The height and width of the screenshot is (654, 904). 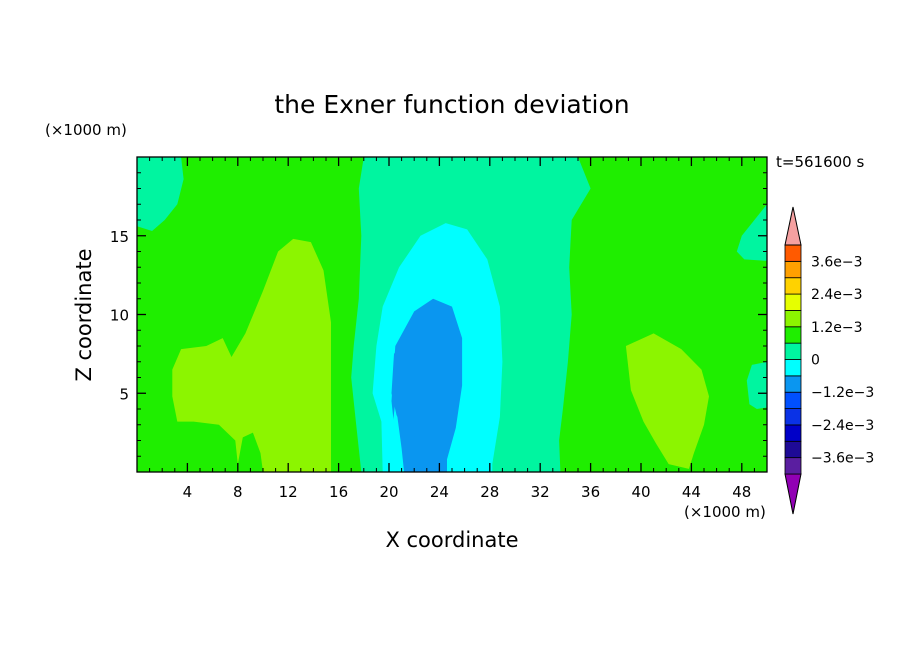 What do you see at coordinates (691, 492) in the screenshot?
I see `x-tick-label: 44` at bounding box center [691, 492].